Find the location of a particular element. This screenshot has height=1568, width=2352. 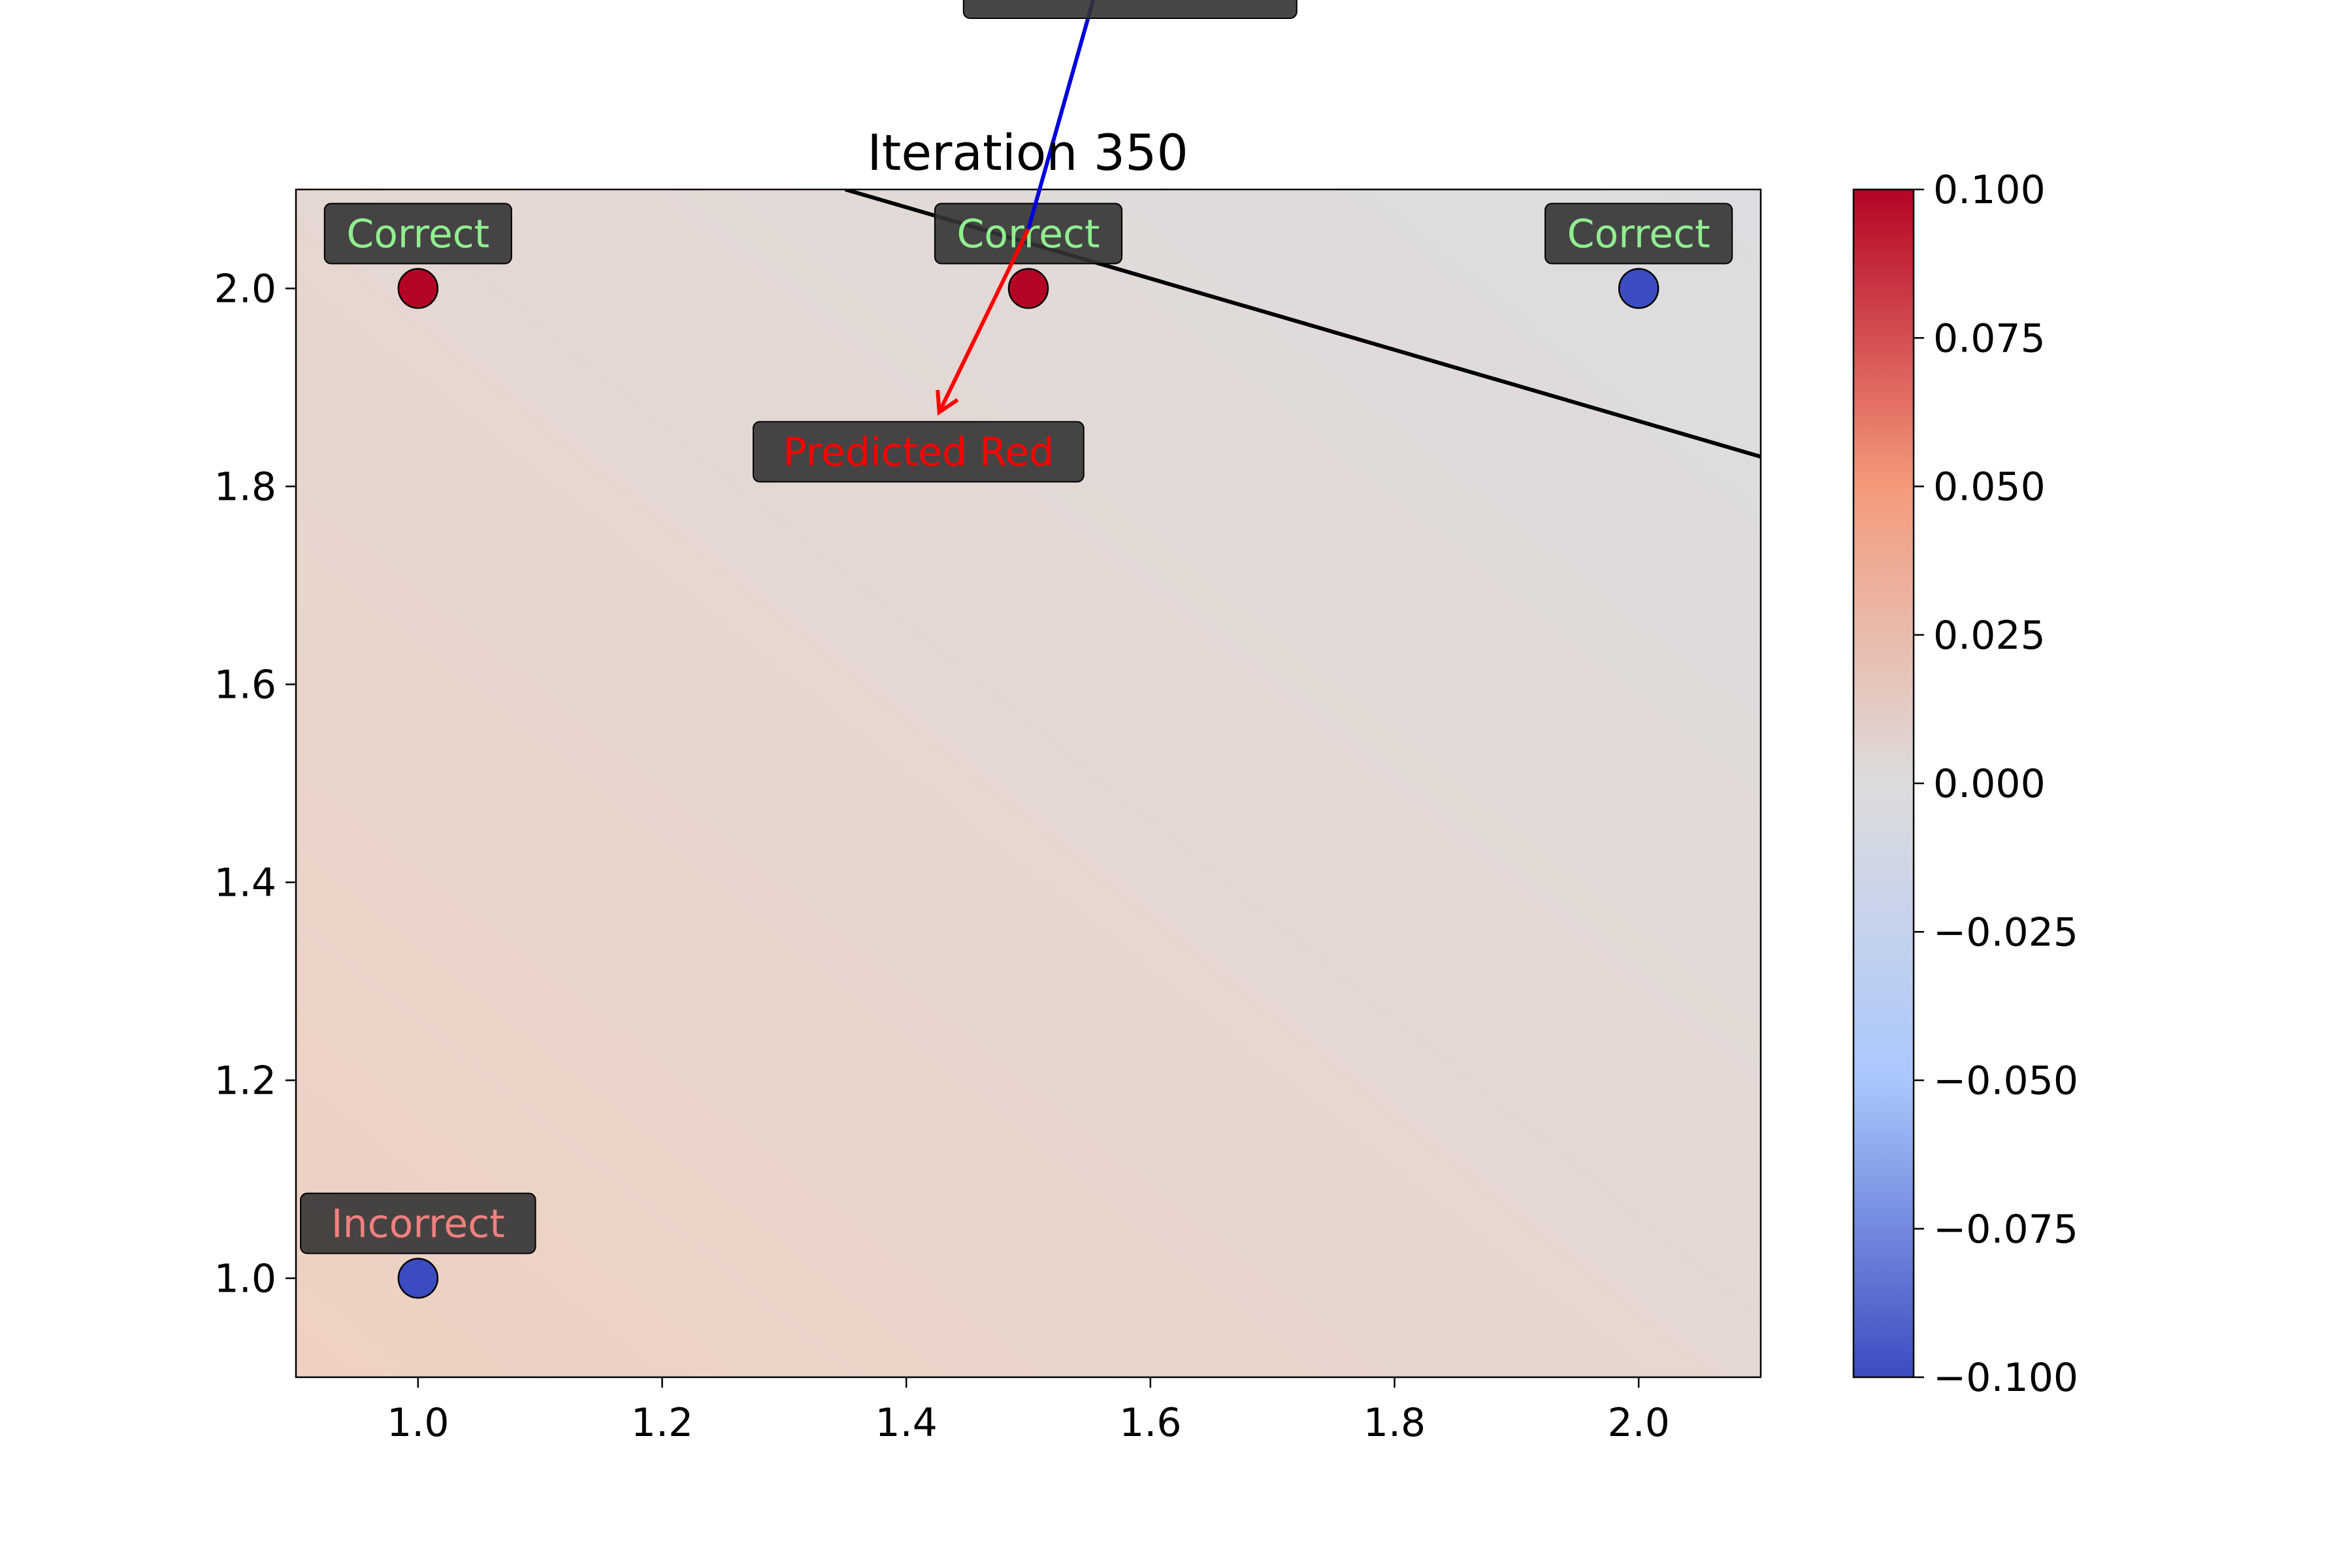

y-tick-label: 1.2 is located at coordinates (245, 1081).